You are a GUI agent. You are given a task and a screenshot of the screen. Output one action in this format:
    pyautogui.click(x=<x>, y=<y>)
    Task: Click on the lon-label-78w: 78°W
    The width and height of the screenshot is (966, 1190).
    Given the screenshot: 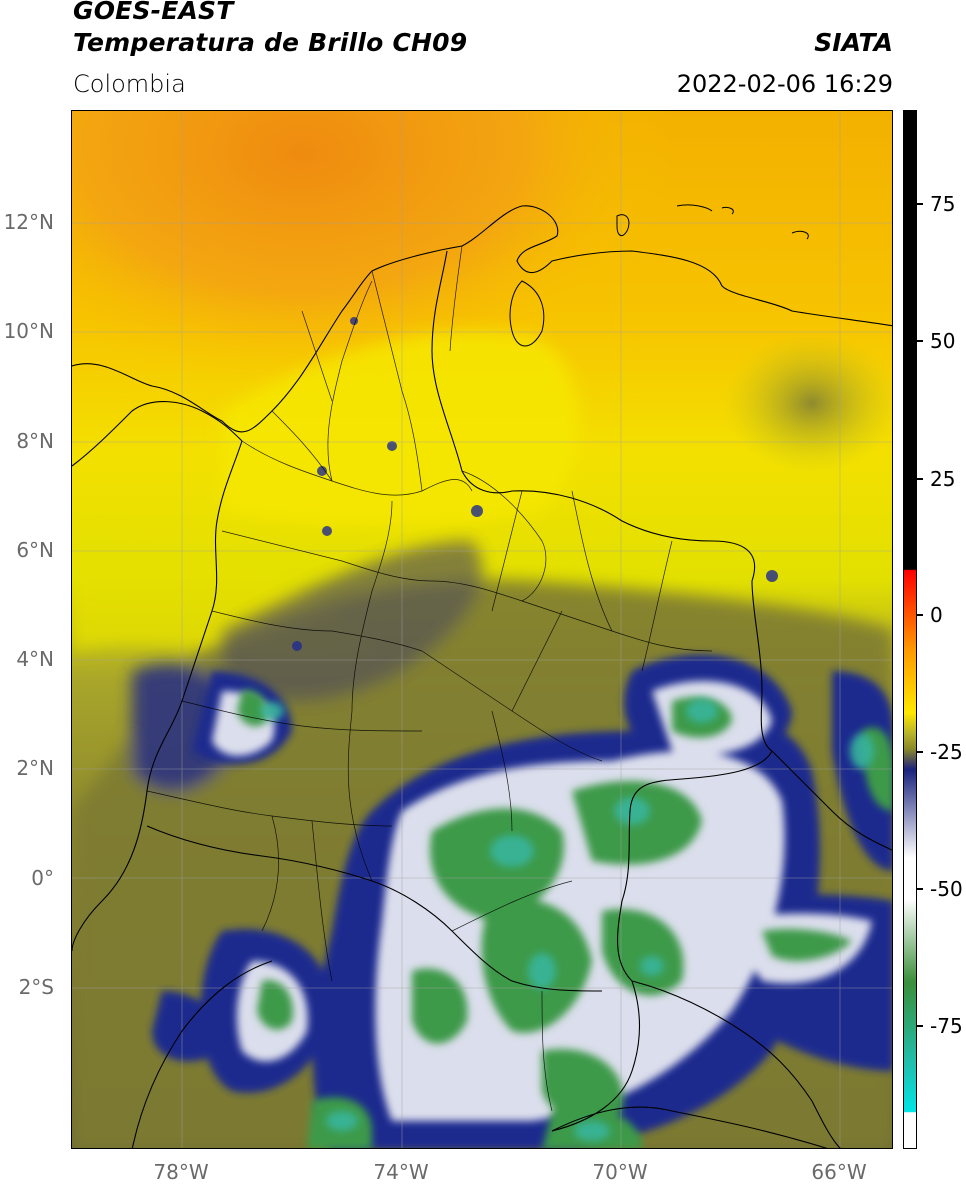 What is the action you would take?
    pyautogui.click(x=181, y=1172)
    